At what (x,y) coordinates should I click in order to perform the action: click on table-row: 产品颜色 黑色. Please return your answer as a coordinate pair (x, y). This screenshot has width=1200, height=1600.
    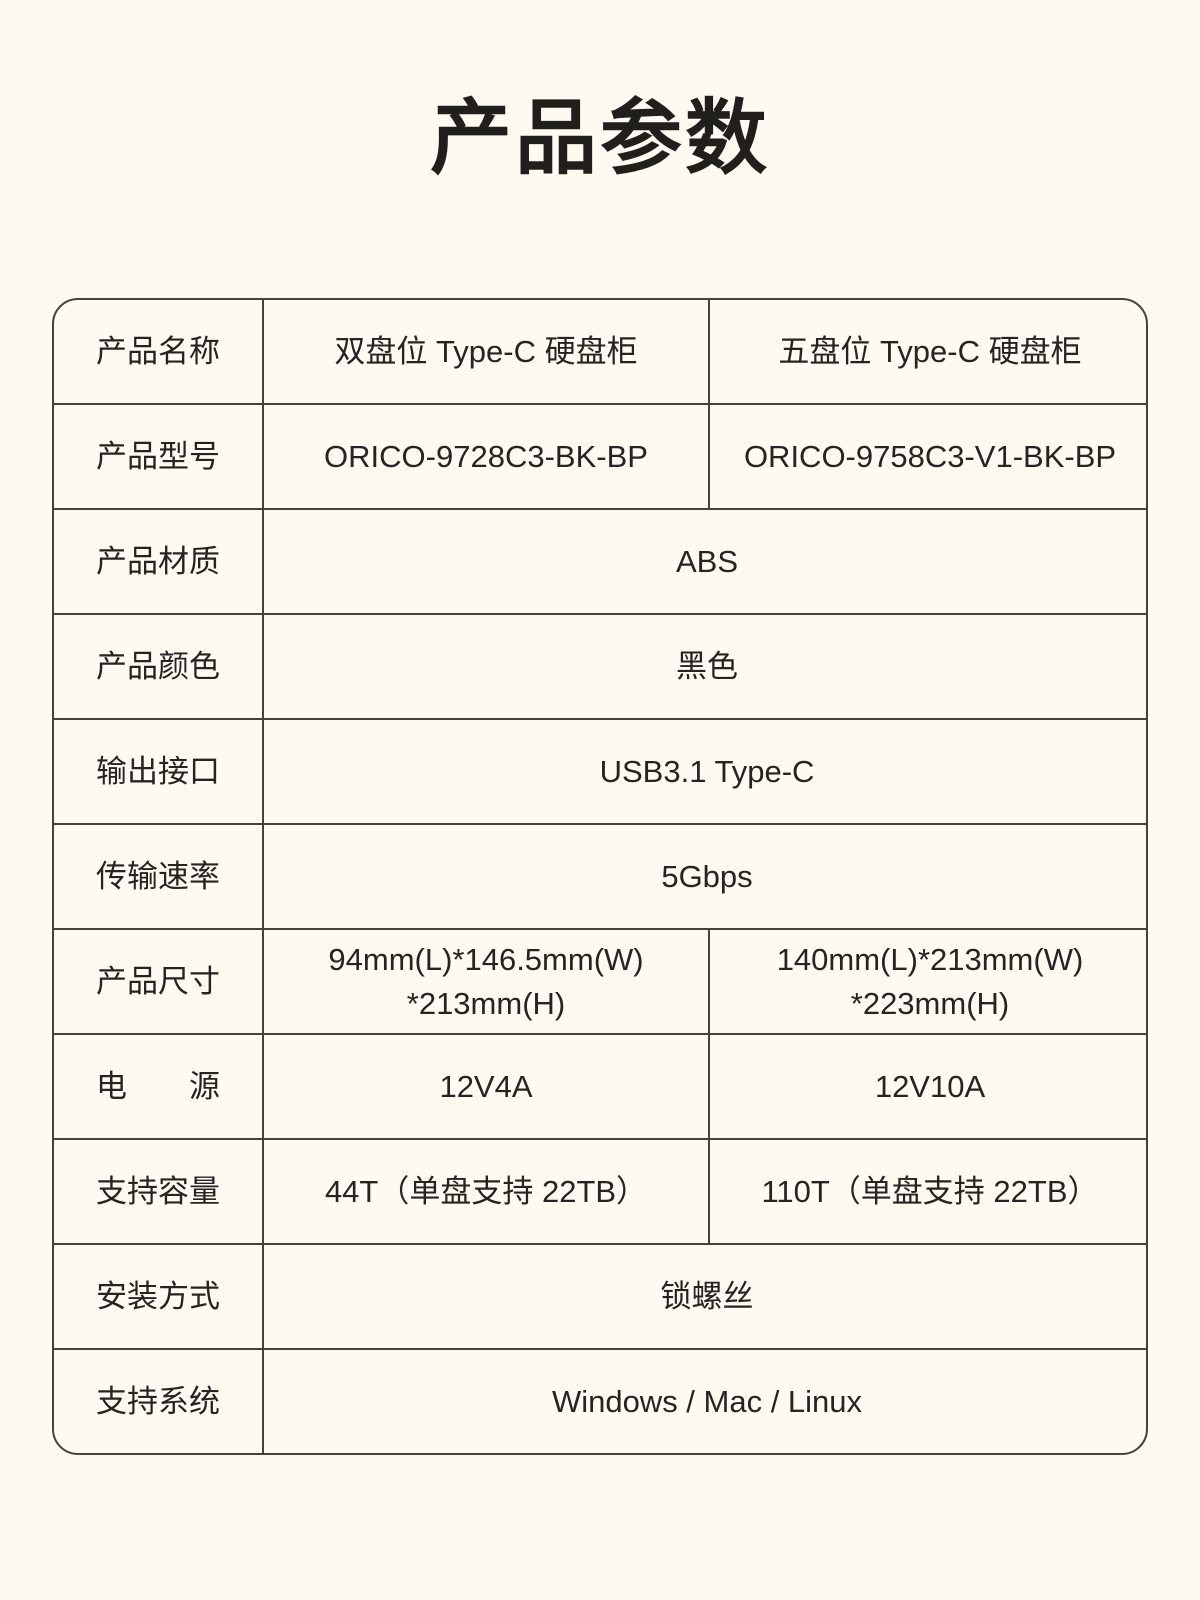
    Looking at the image, I should click on (600, 668).